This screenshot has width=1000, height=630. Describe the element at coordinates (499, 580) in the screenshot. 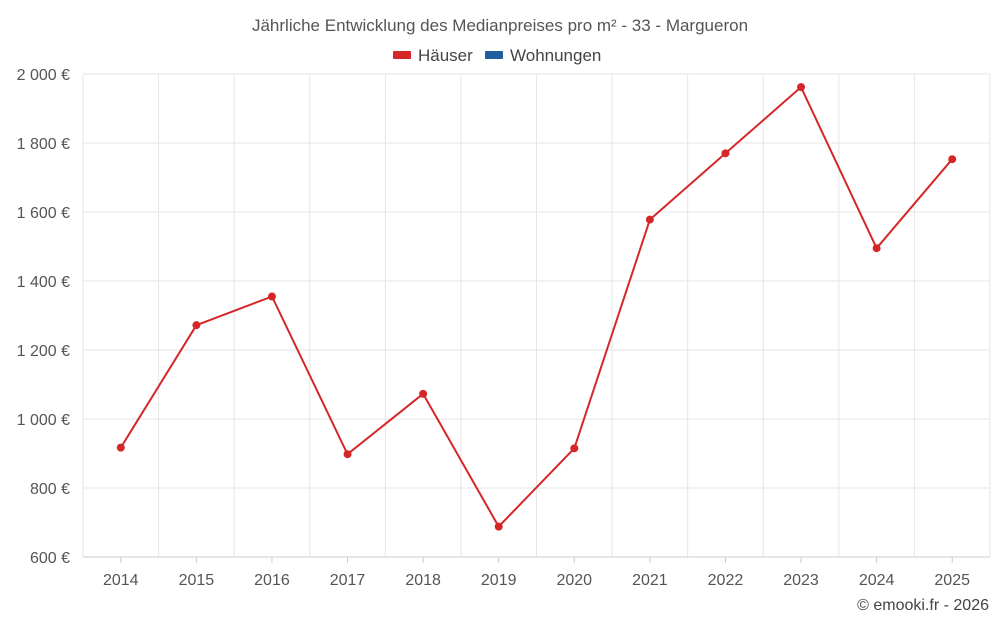

I see `x-tick-label: 2019` at that location.